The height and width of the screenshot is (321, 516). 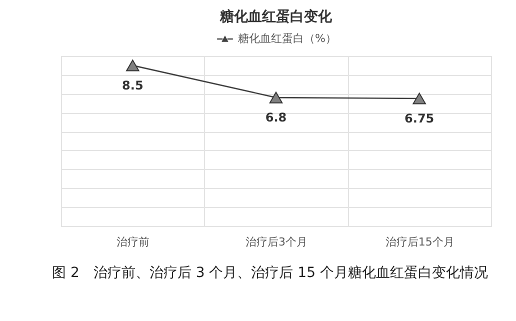 What do you see at coordinates (419, 242) in the screenshot?
I see `x-tick-label: 治疗后15个月` at bounding box center [419, 242].